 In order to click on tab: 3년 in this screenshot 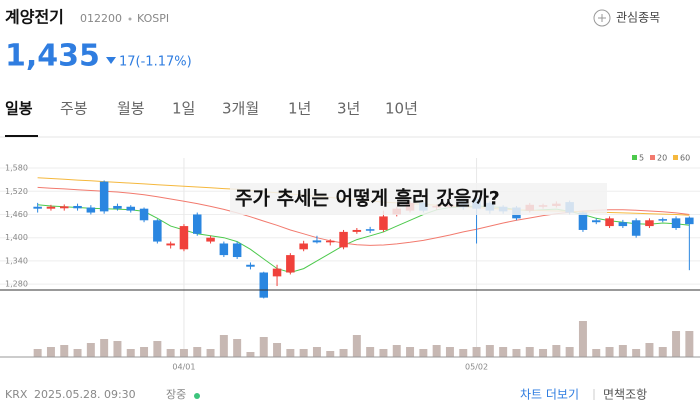, I will do `click(348, 109)`.